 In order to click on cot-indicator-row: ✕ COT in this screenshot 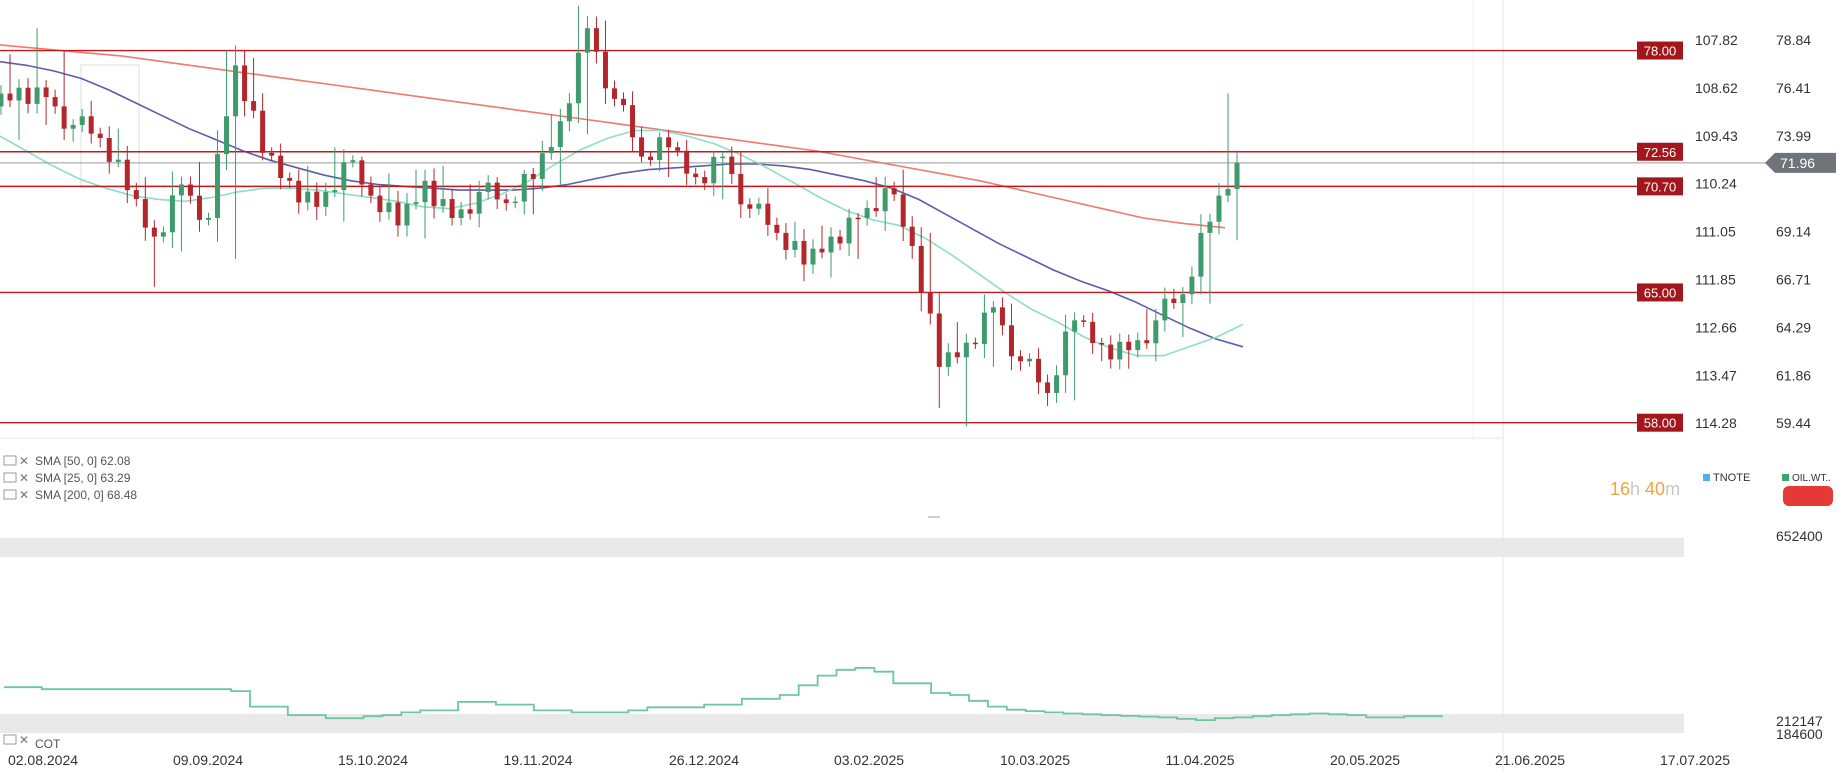, I will do `click(32, 742)`.